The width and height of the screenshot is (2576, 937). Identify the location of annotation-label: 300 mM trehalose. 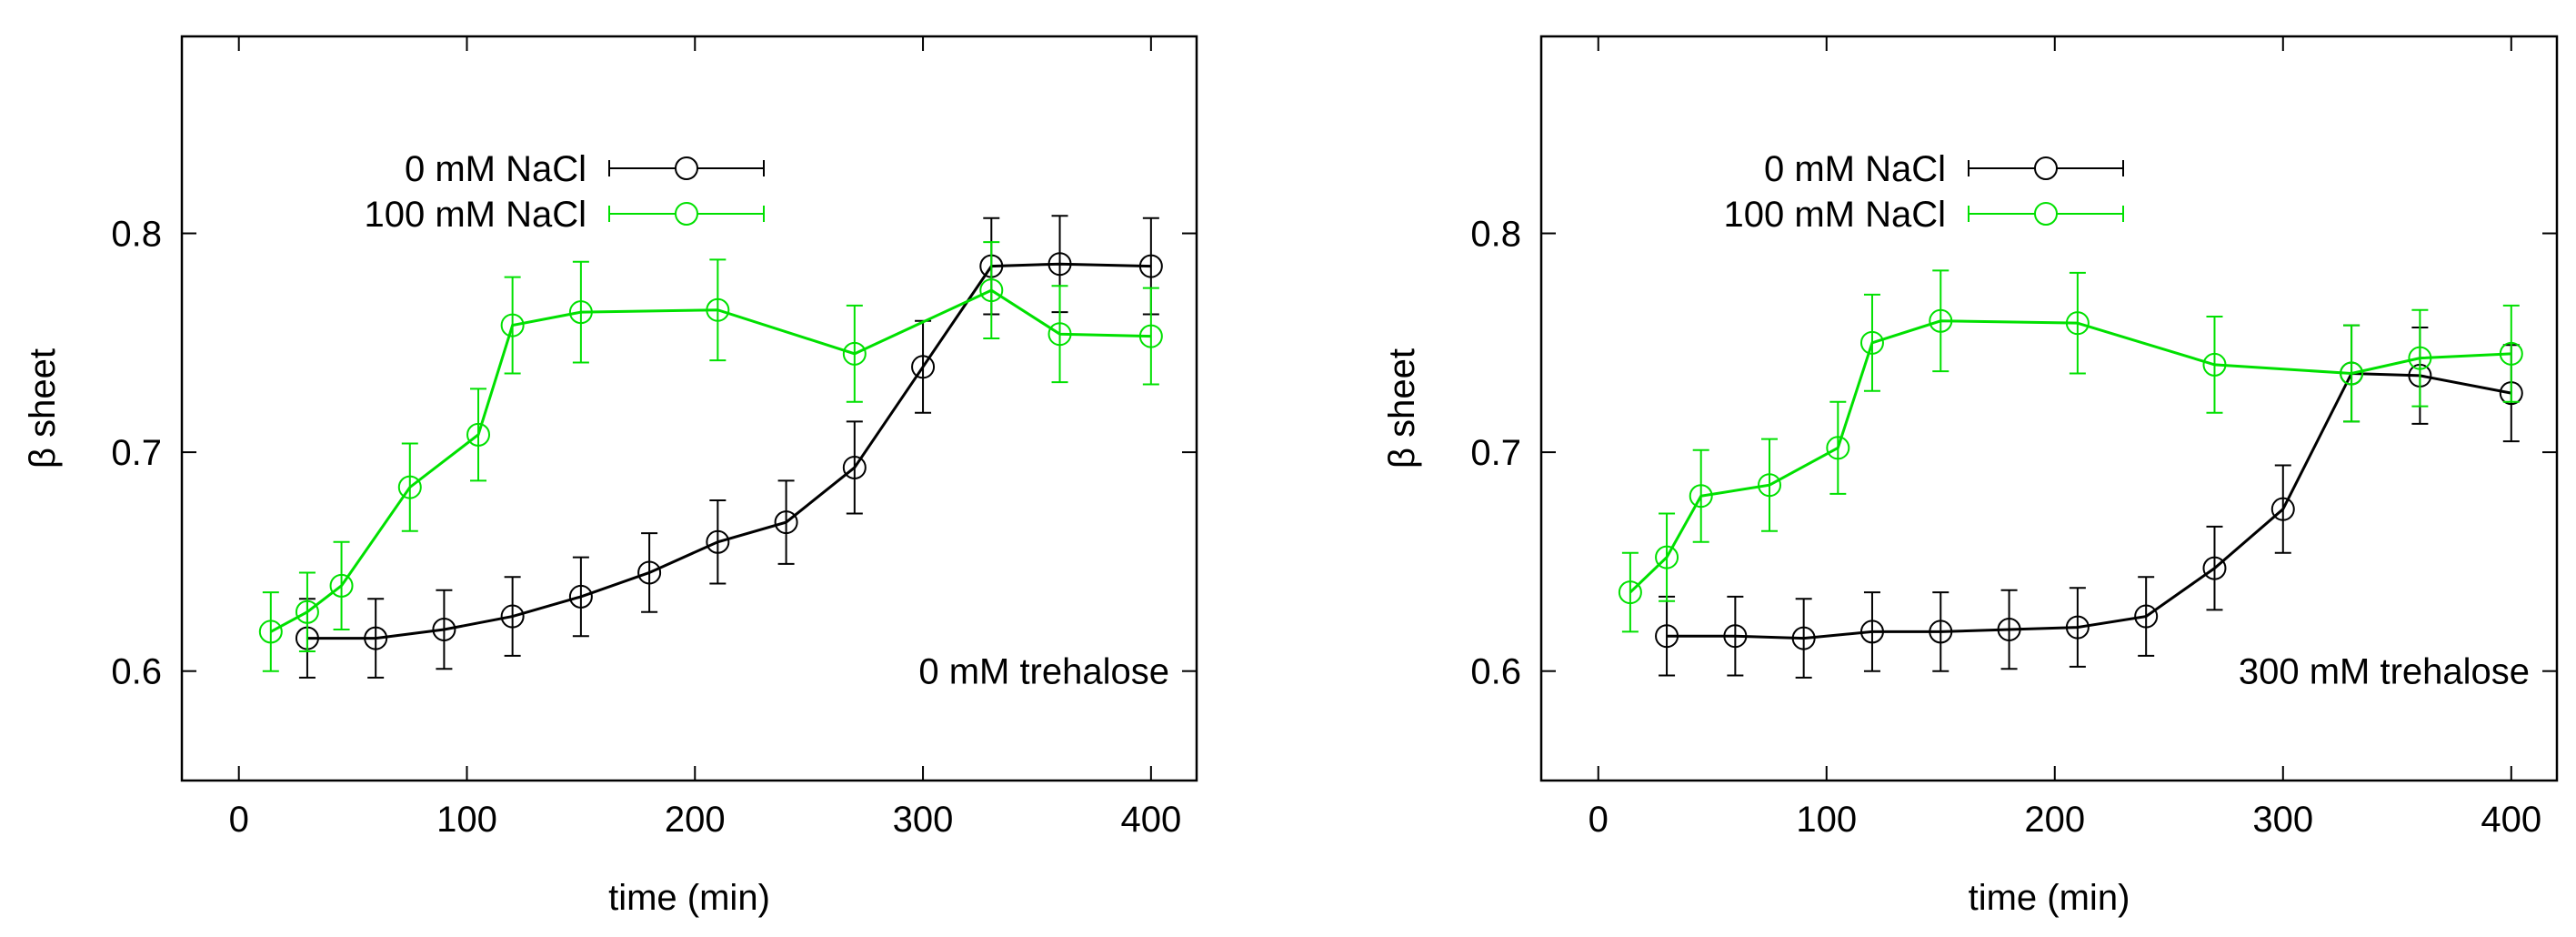
(2384, 672).